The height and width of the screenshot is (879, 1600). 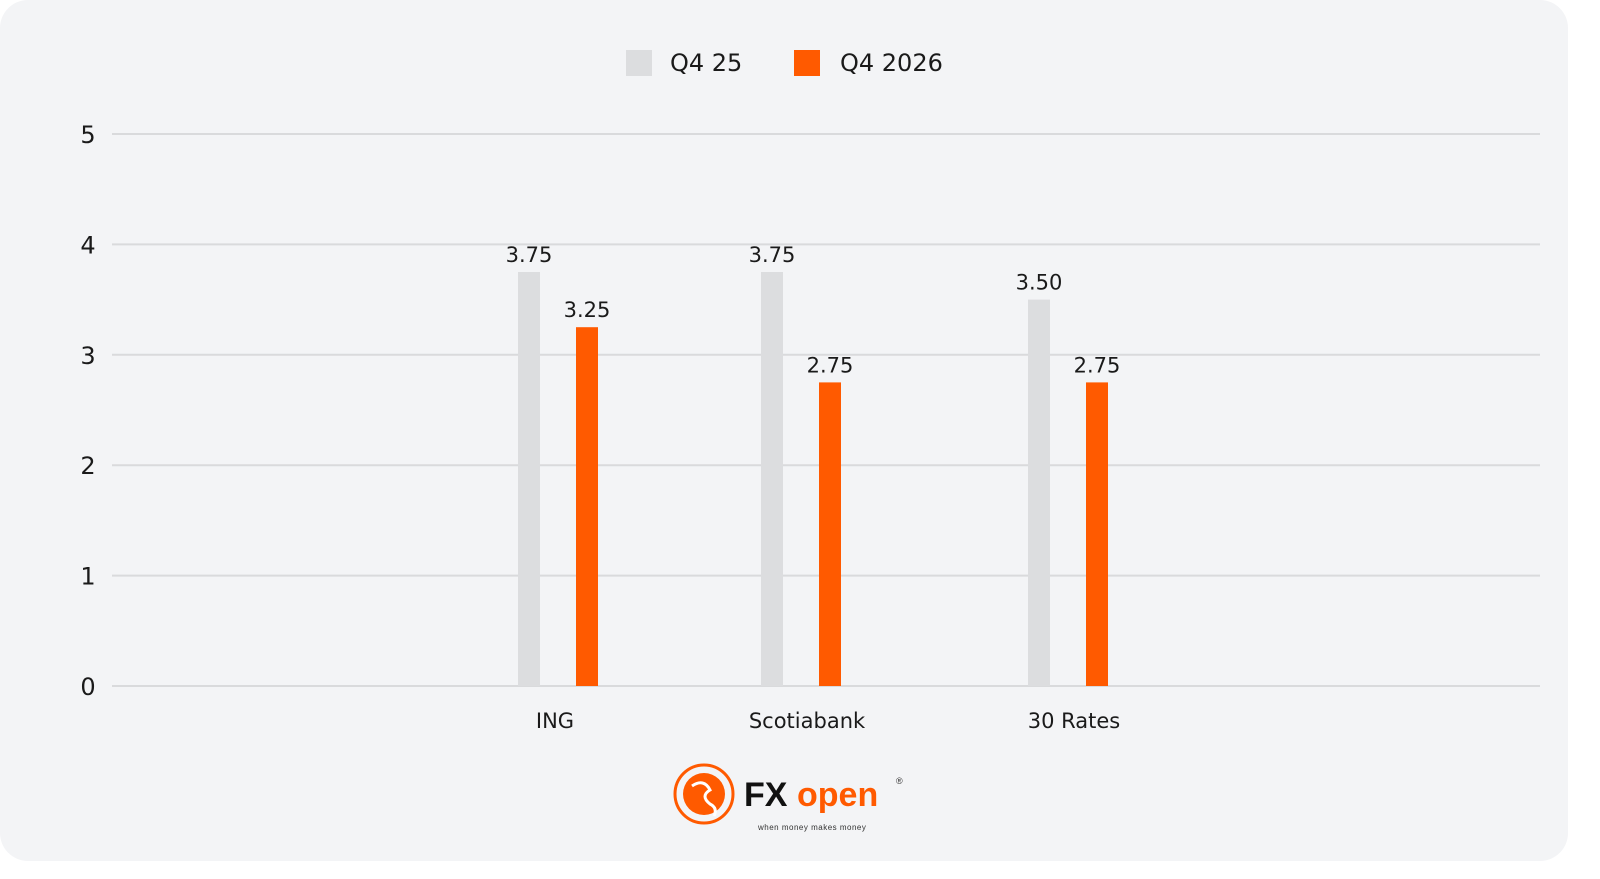 What do you see at coordinates (87, 466) in the screenshot?
I see `y-tick-label: 2` at bounding box center [87, 466].